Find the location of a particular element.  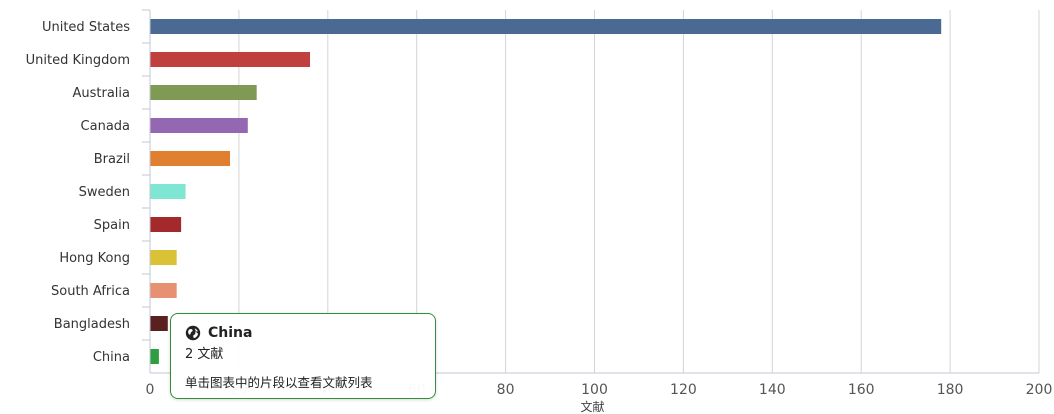

x-tick-label: 160 is located at coordinates (861, 390).